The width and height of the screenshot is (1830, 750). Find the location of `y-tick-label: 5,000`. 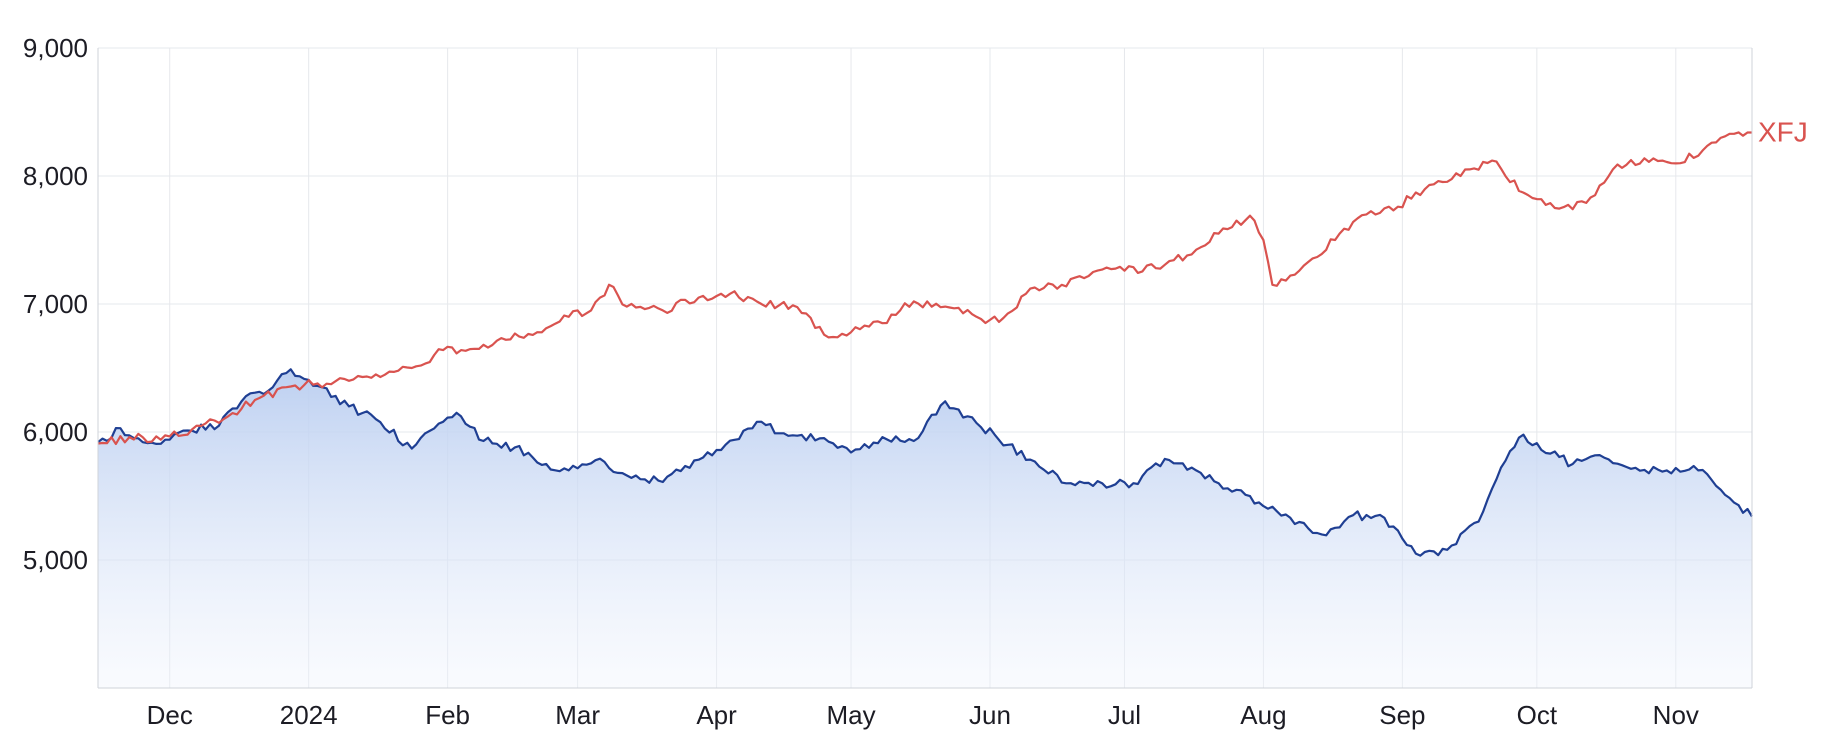

y-tick-label: 5,000 is located at coordinates (55, 560).